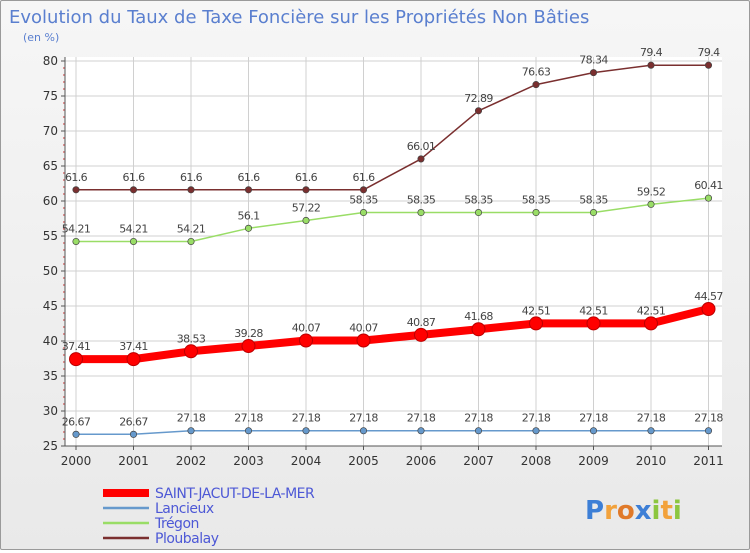  Describe the element at coordinates (248, 215) in the screenshot. I see `data-label: 56.1` at that location.